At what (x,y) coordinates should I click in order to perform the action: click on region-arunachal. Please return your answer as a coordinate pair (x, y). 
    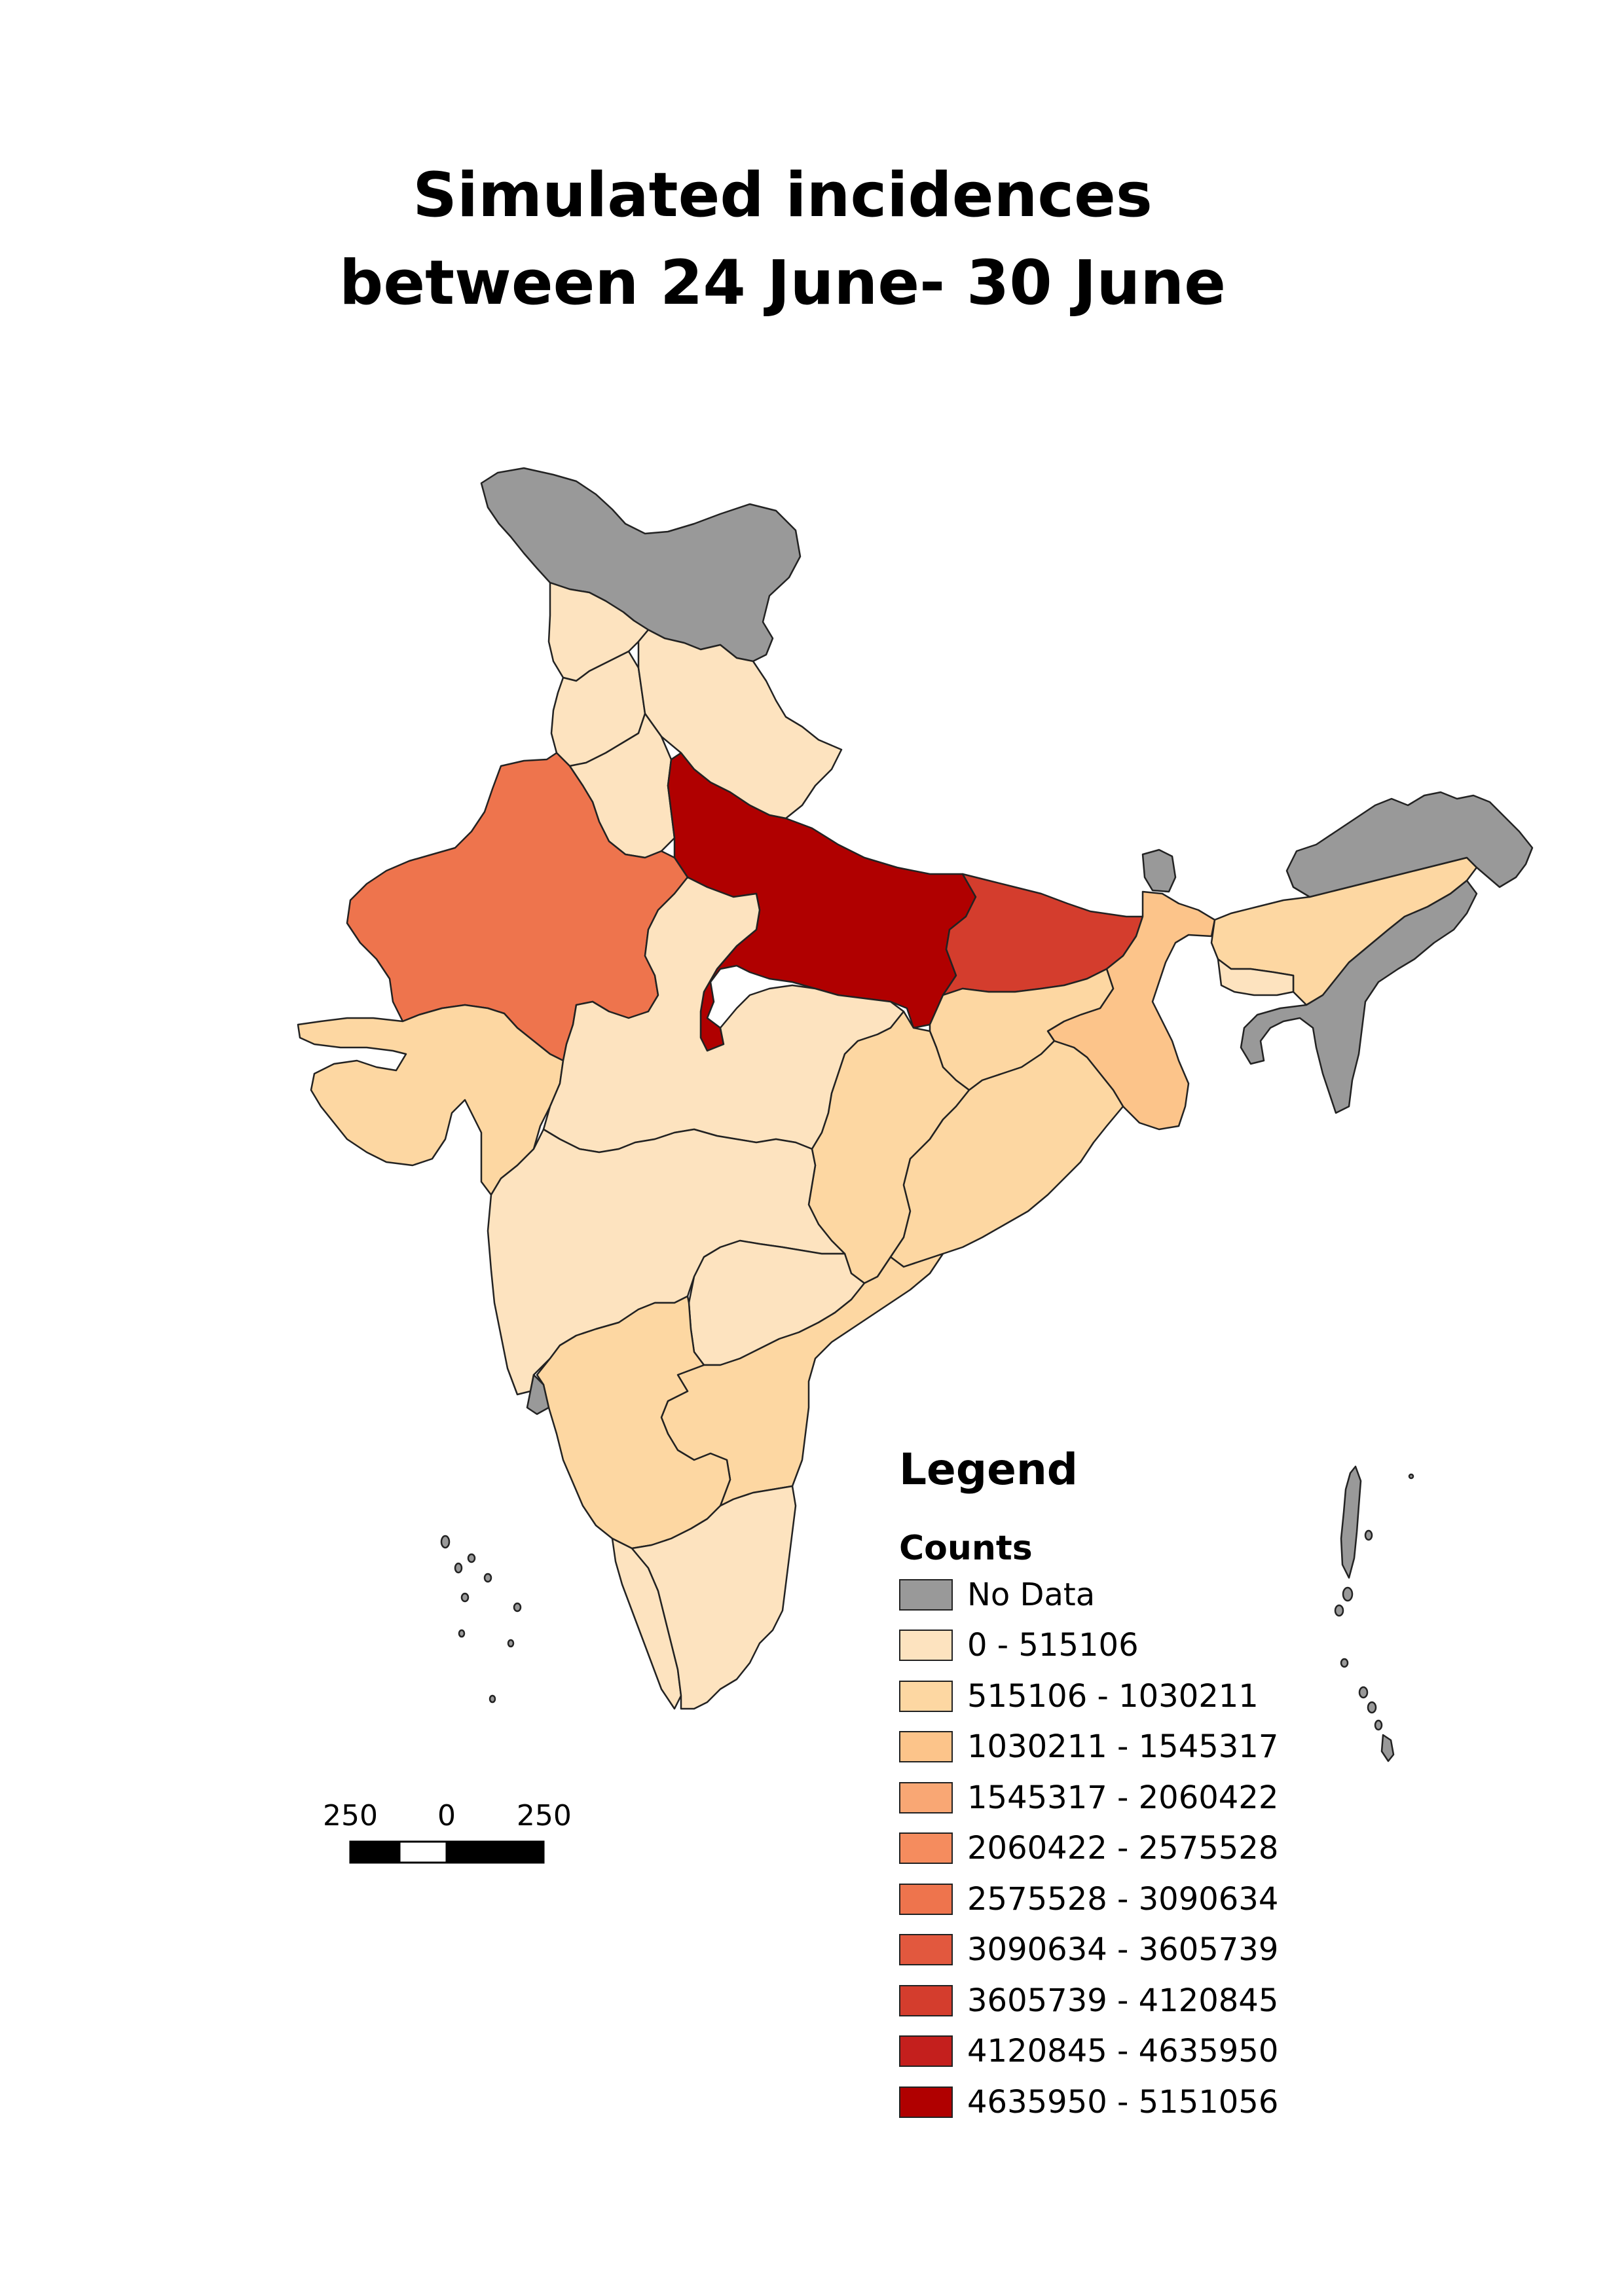
    Looking at the image, I should click on (1409, 844).